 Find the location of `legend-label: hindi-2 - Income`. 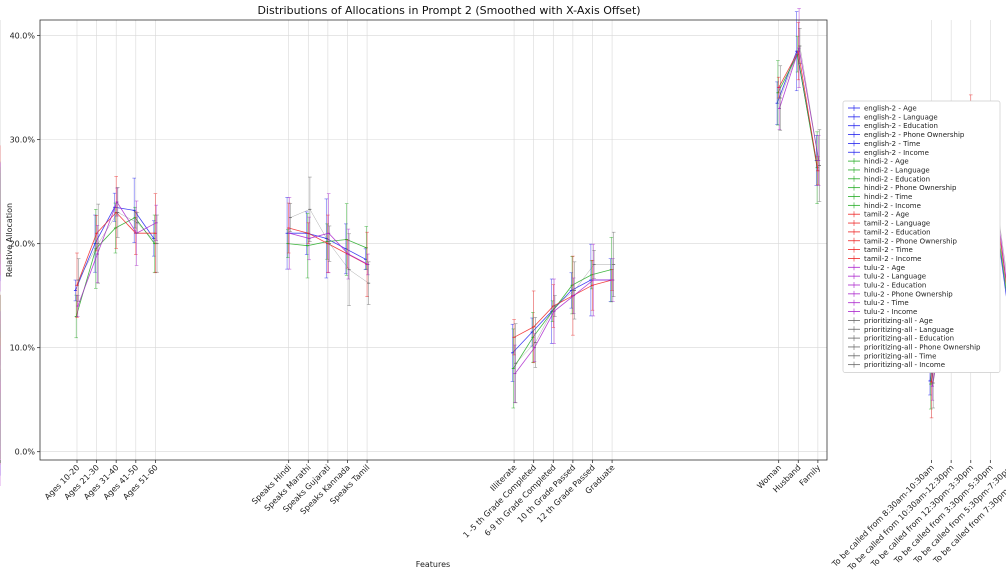

legend-label: hindi-2 - Income is located at coordinates (892, 206).